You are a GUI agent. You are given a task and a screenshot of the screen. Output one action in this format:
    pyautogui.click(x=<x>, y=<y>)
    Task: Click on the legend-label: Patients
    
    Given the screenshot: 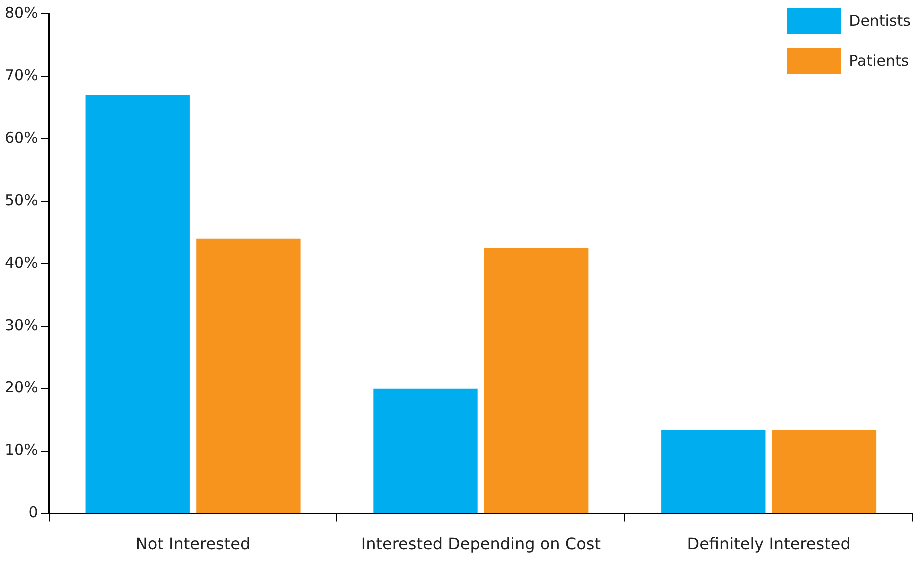 What is the action you would take?
    pyautogui.click(x=879, y=61)
    